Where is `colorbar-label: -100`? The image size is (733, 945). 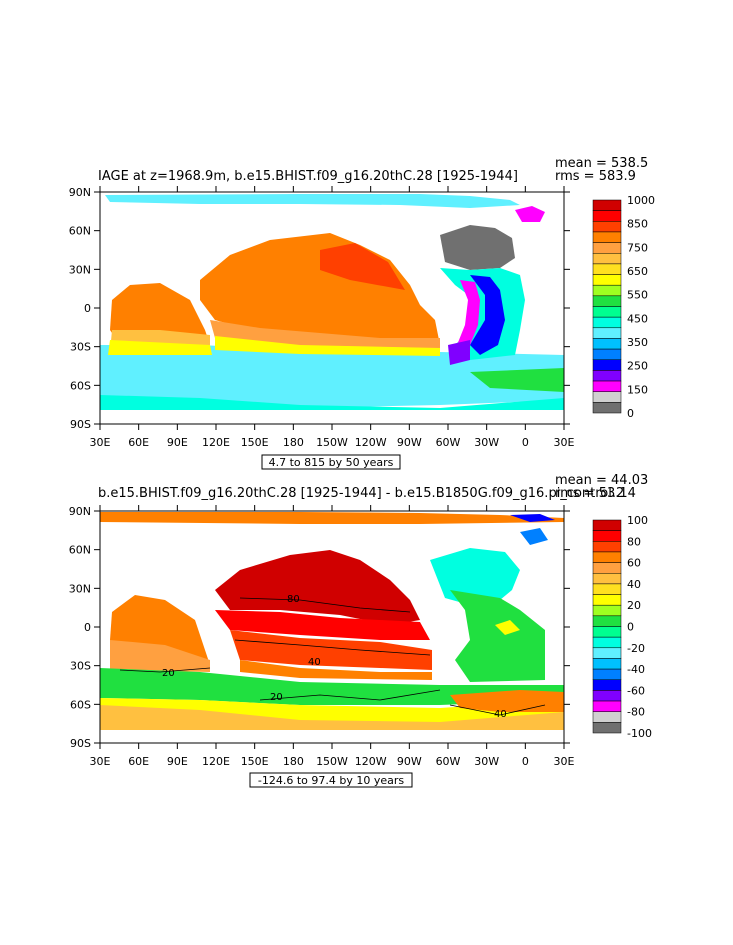 colorbar-label: -100 is located at coordinates (639, 733).